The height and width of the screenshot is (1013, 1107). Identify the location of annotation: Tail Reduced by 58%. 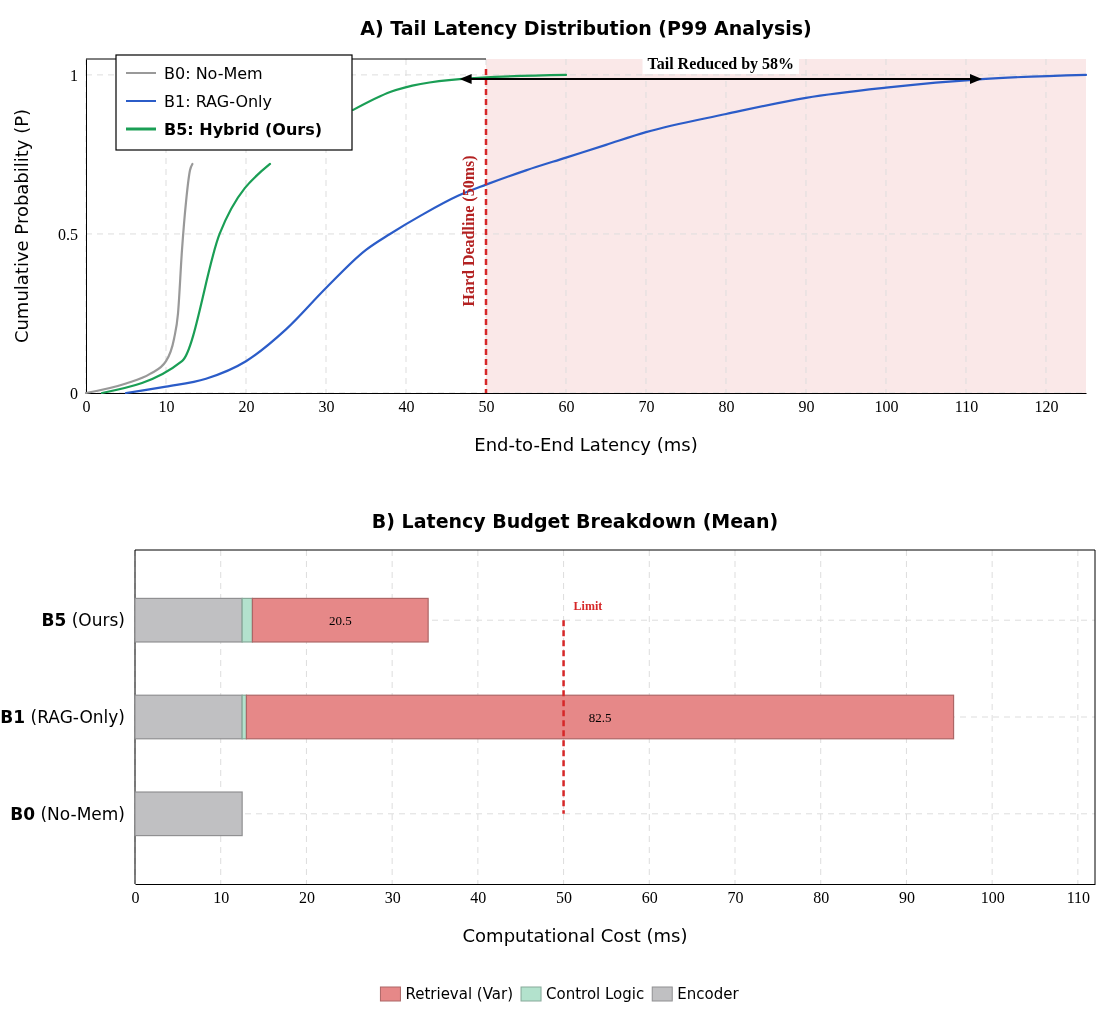
(721, 64).